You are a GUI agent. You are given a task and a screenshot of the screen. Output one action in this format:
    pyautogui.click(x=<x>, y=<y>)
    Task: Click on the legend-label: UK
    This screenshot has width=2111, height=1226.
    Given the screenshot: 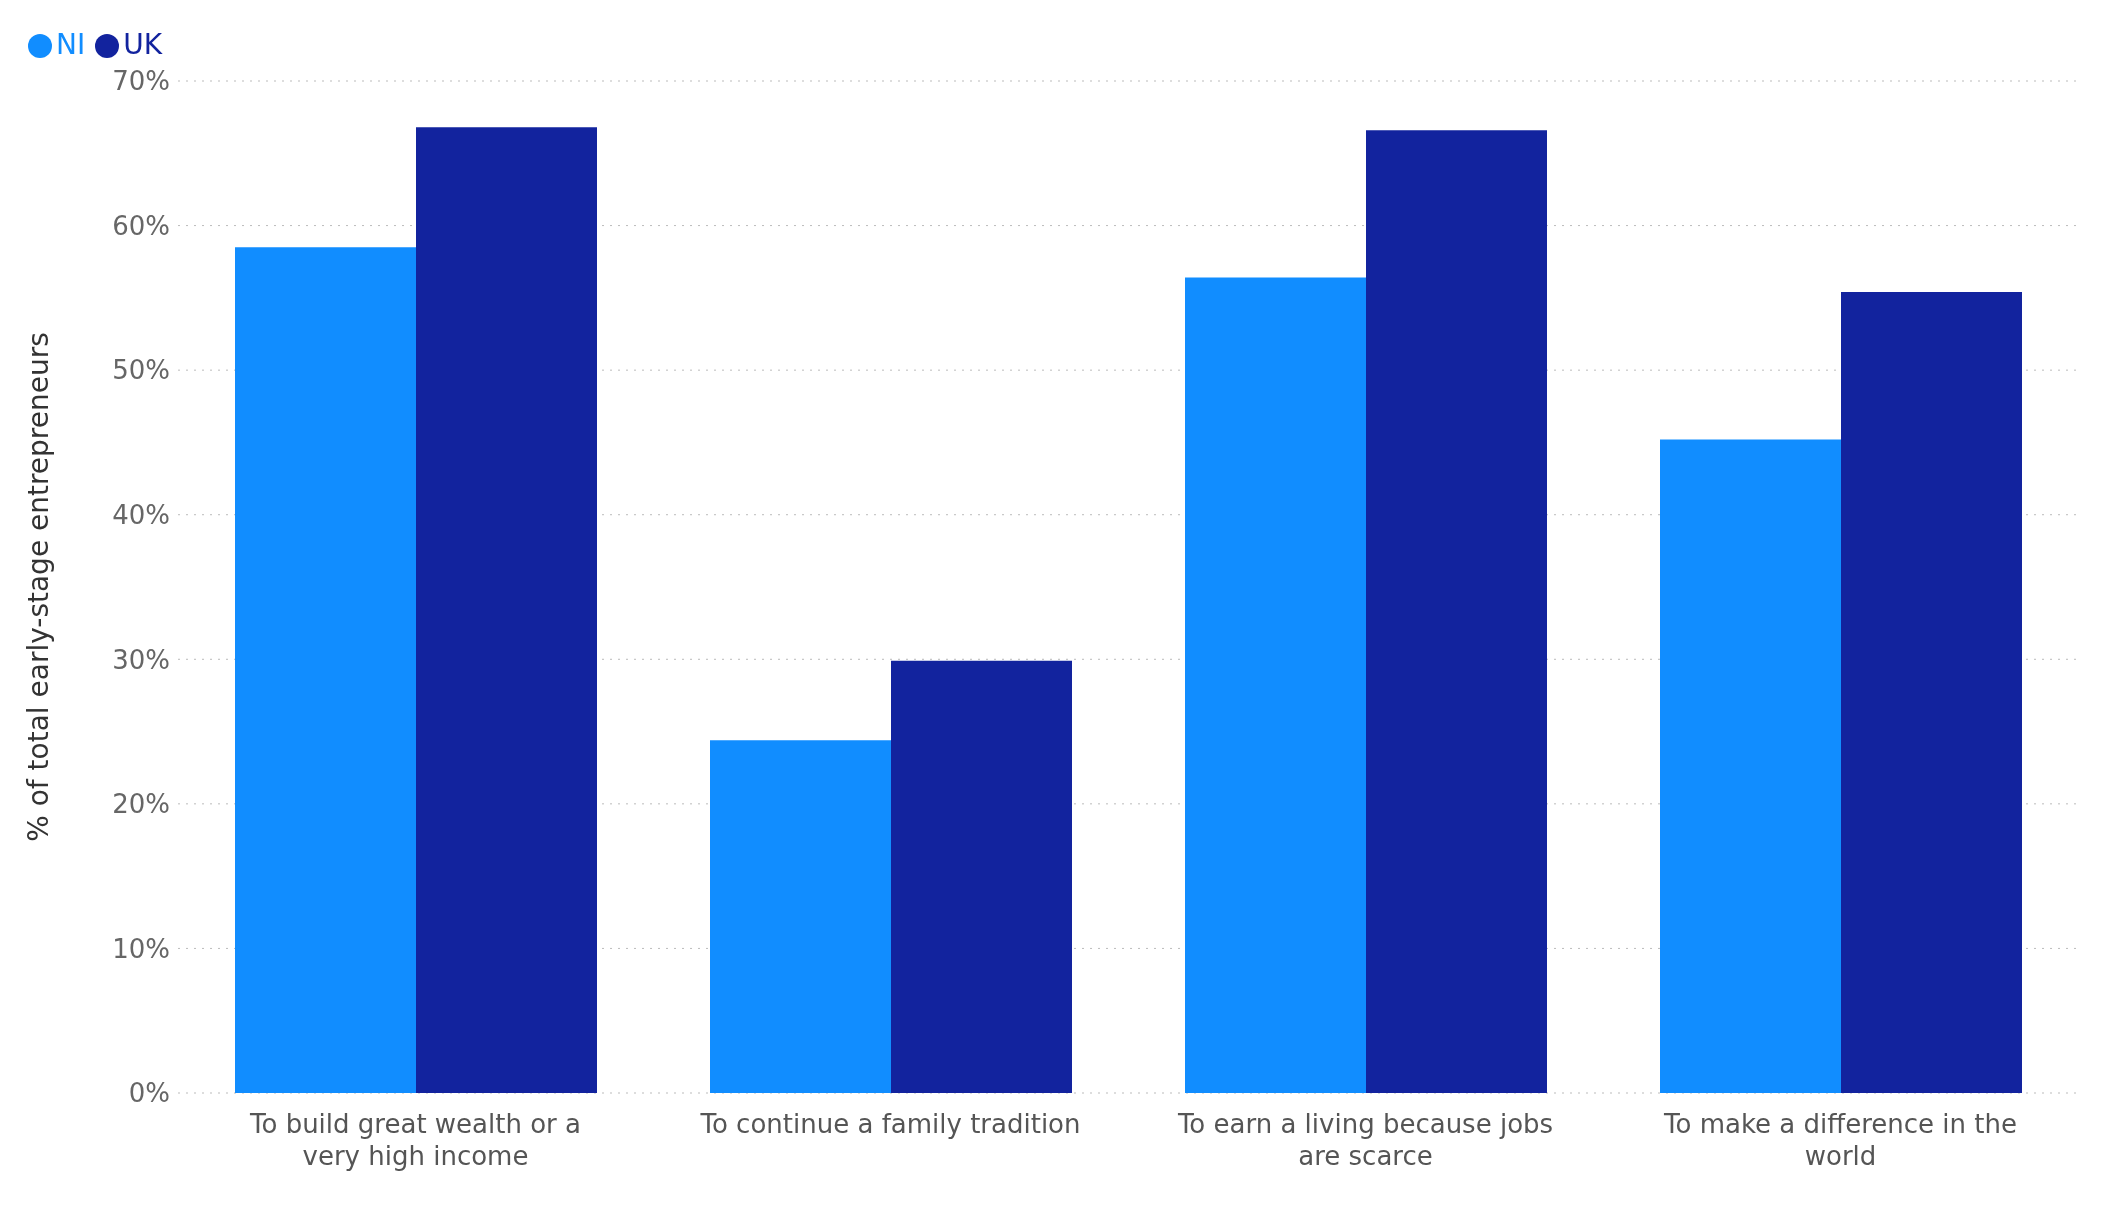 What is the action you would take?
    pyautogui.click(x=143, y=44)
    